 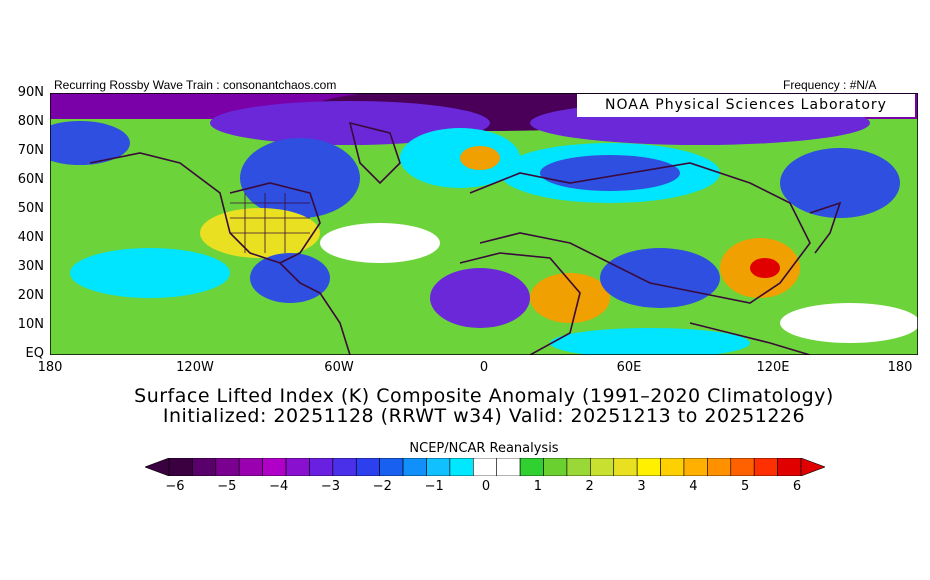 I want to click on colorbar-arrow-left, so click(x=157, y=467).